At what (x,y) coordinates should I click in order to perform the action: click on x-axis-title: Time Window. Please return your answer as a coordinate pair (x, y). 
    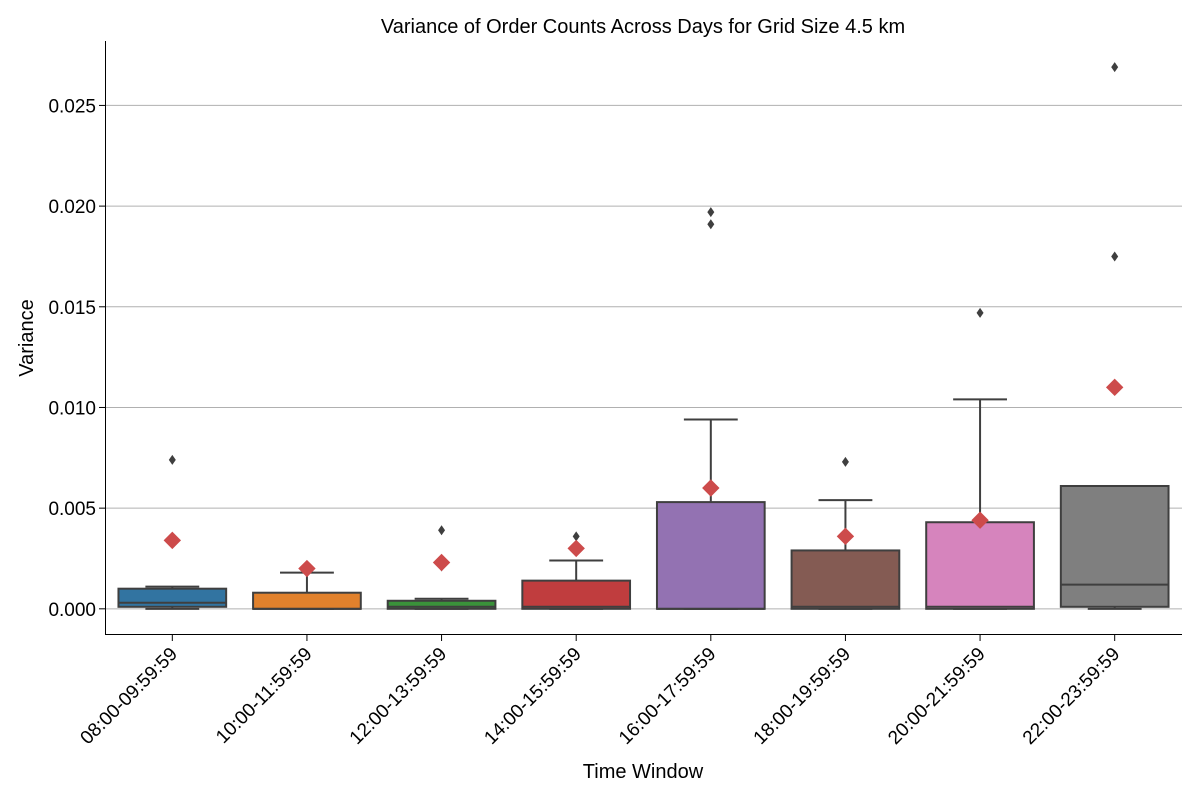
    Looking at the image, I should click on (643, 772).